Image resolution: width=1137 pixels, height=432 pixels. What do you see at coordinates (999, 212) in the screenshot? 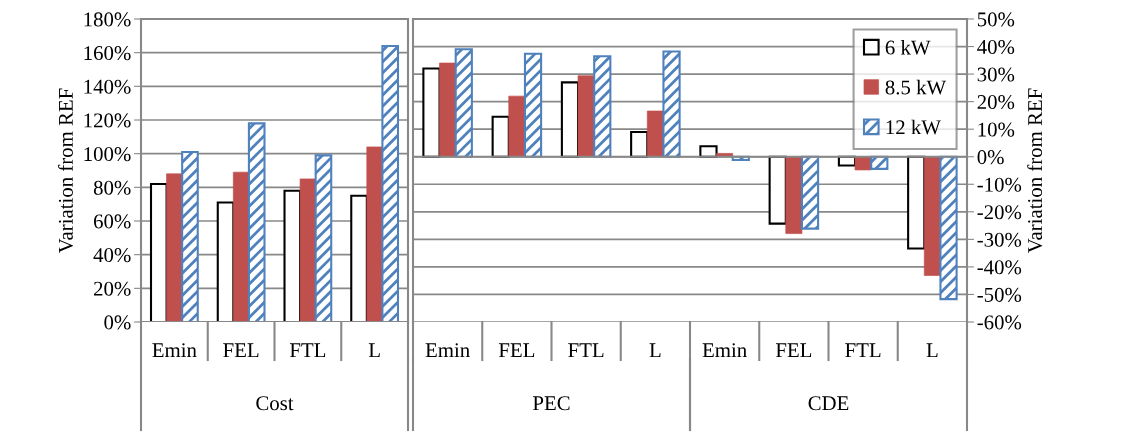
I see `y-tick-label: -20%` at bounding box center [999, 212].